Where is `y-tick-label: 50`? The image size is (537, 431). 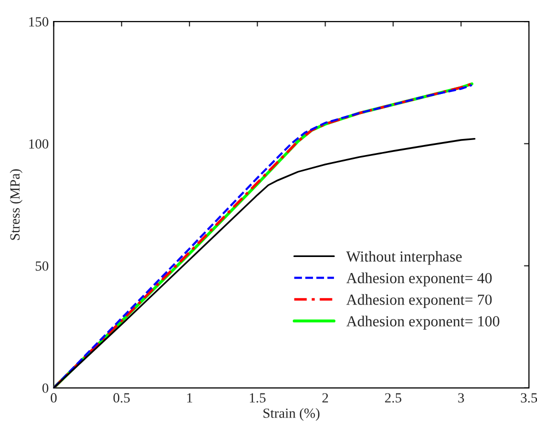 y-tick-label: 50 is located at coordinates (42, 266).